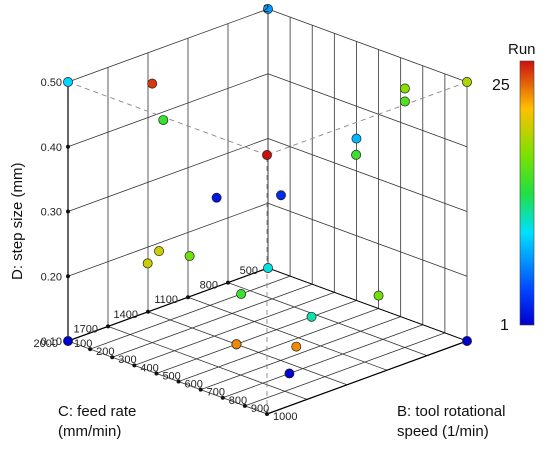 The image size is (550, 457). Describe the element at coordinates (51, 83) in the screenshot. I see `z-tick-label: 0.50` at that location.